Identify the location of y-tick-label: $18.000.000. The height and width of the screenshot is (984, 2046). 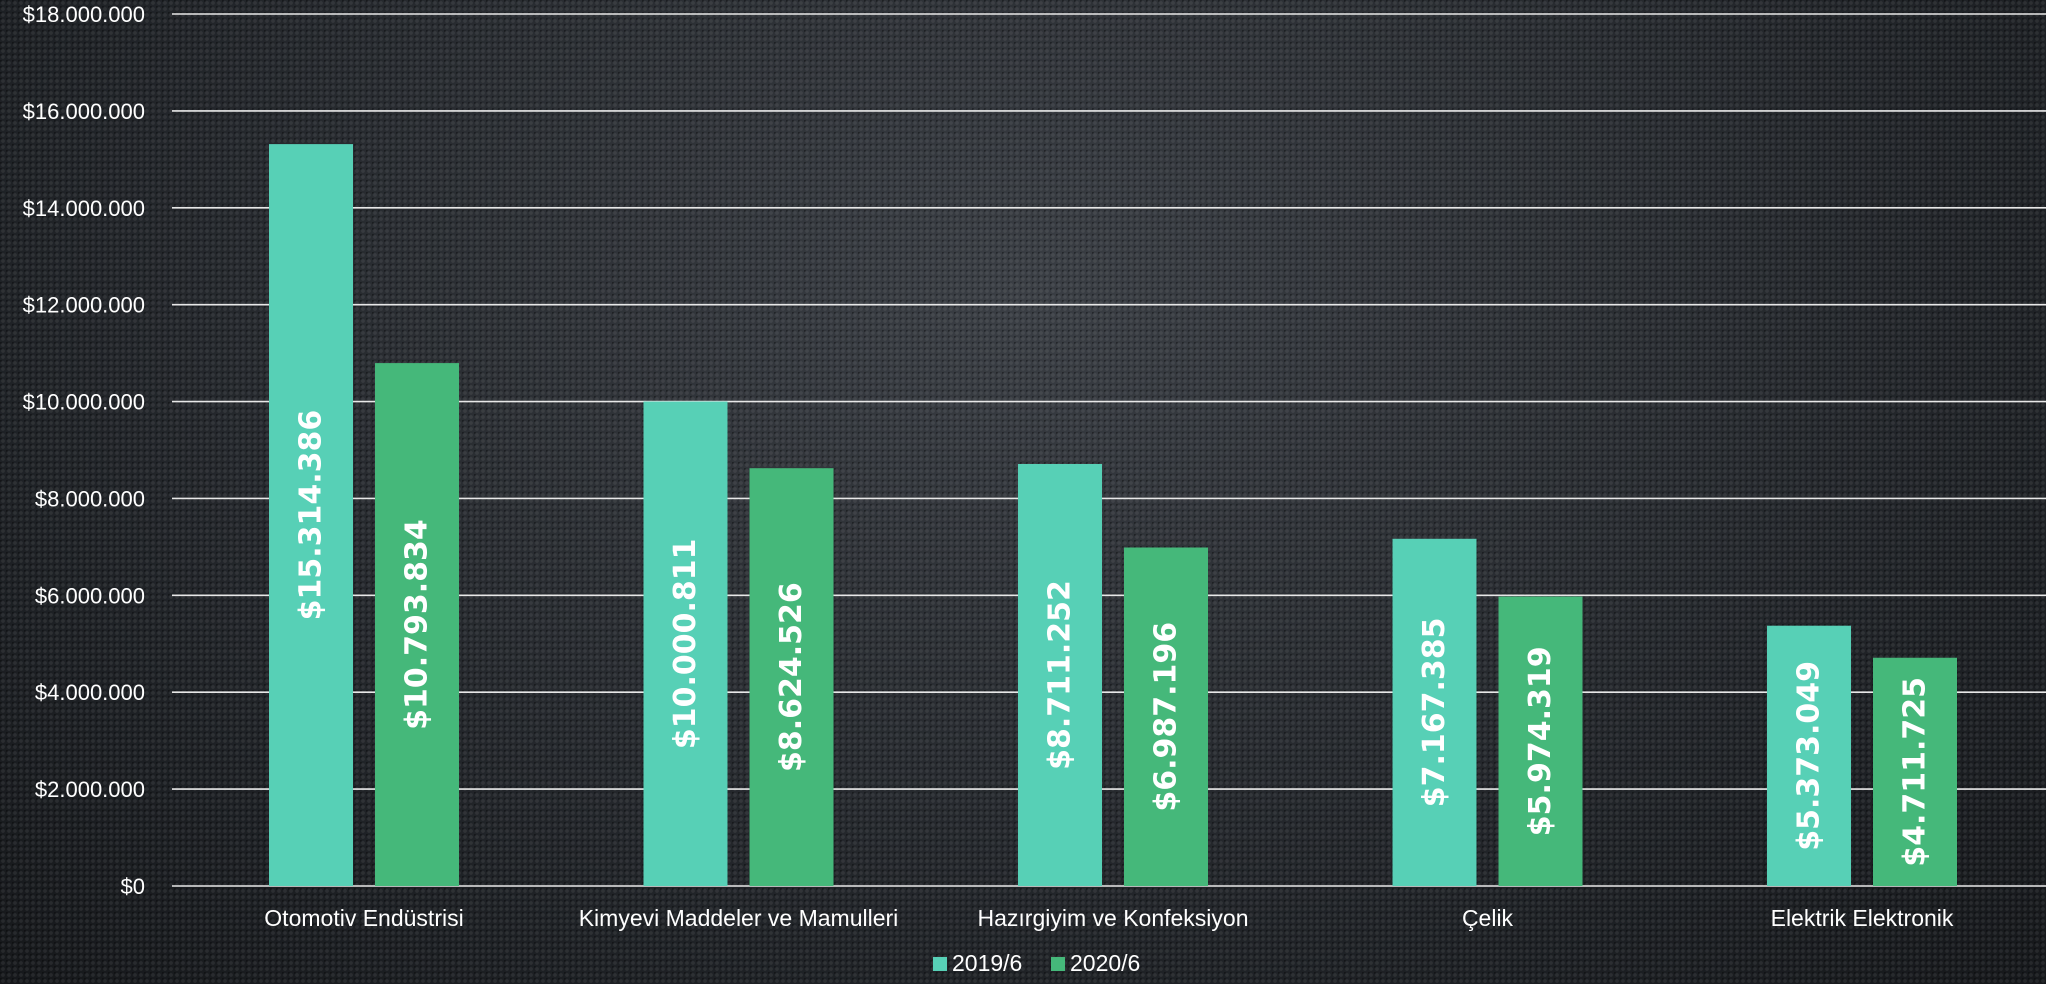
(84, 14).